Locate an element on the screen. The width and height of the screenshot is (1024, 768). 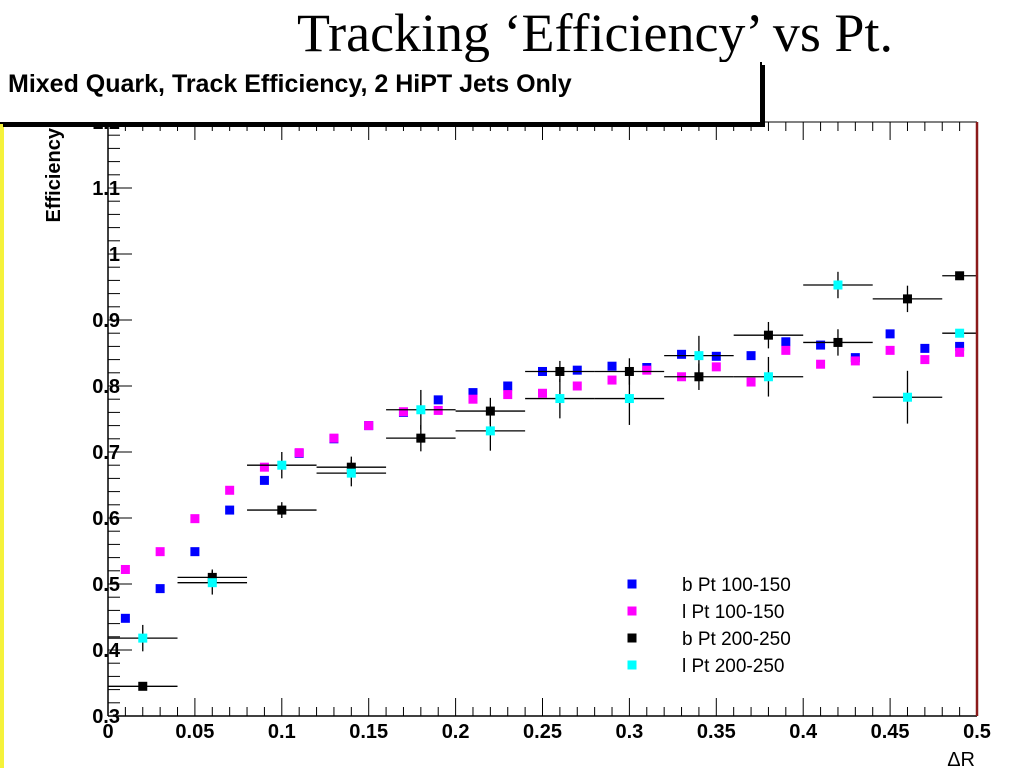
legend-label: l Pt 200-250 is located at coordinates (733, 666).